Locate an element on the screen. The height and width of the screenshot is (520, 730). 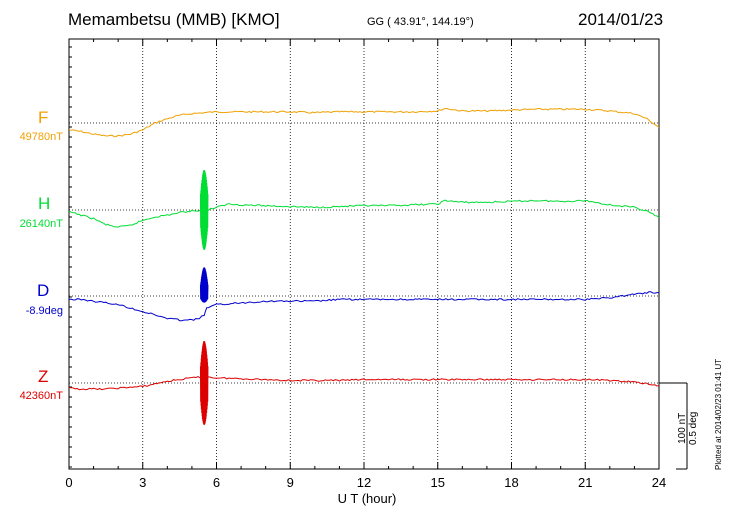
station-title: Memambetsu (MMB) [KMO] is located at coordinates (174, 19).